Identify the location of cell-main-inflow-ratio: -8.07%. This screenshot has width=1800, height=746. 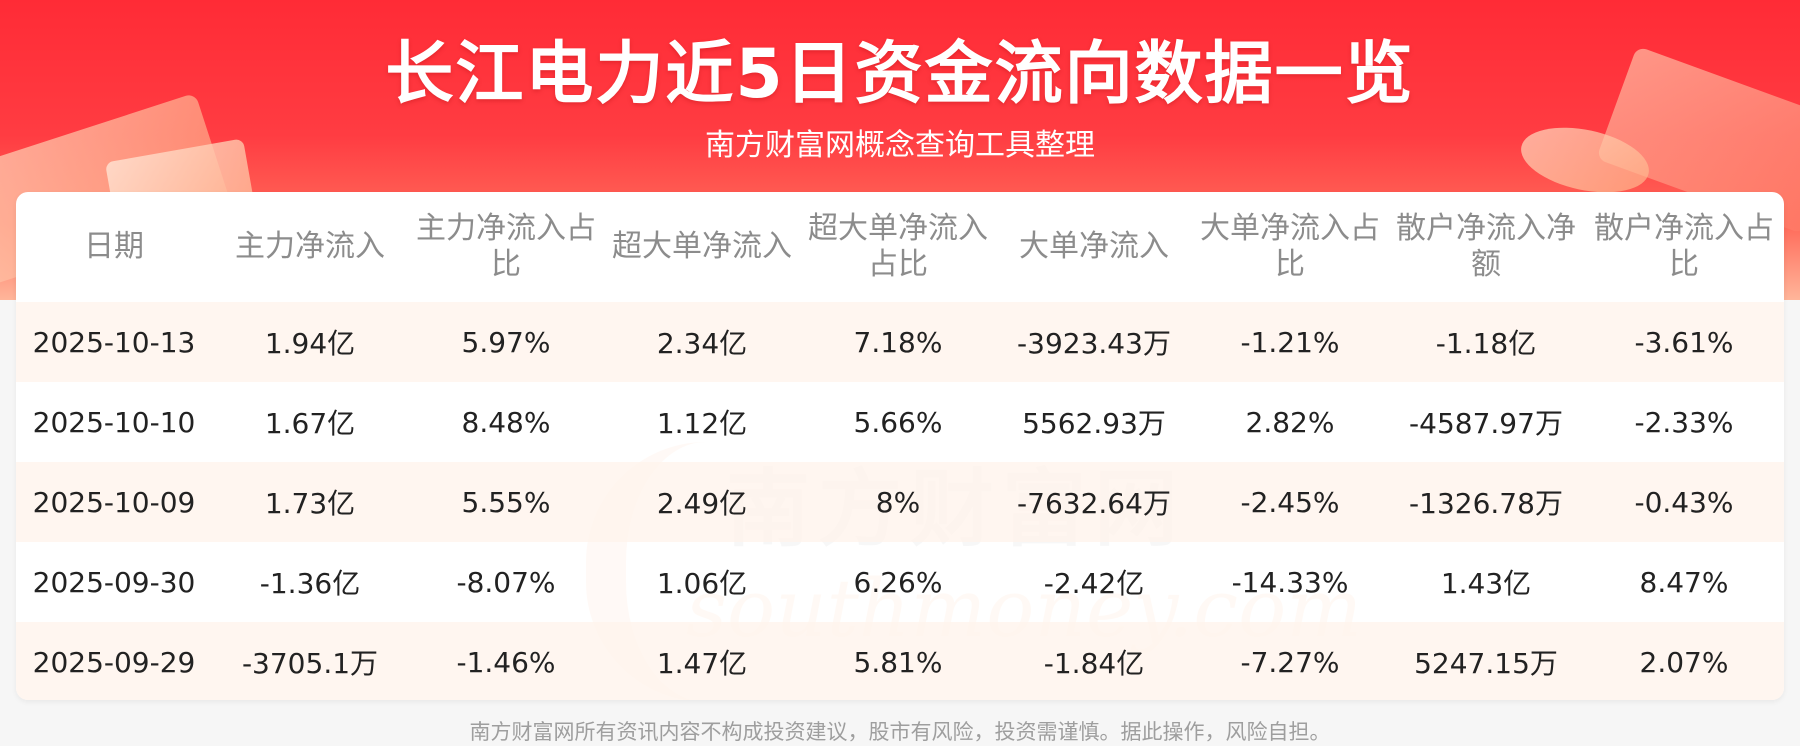
(506, 582).